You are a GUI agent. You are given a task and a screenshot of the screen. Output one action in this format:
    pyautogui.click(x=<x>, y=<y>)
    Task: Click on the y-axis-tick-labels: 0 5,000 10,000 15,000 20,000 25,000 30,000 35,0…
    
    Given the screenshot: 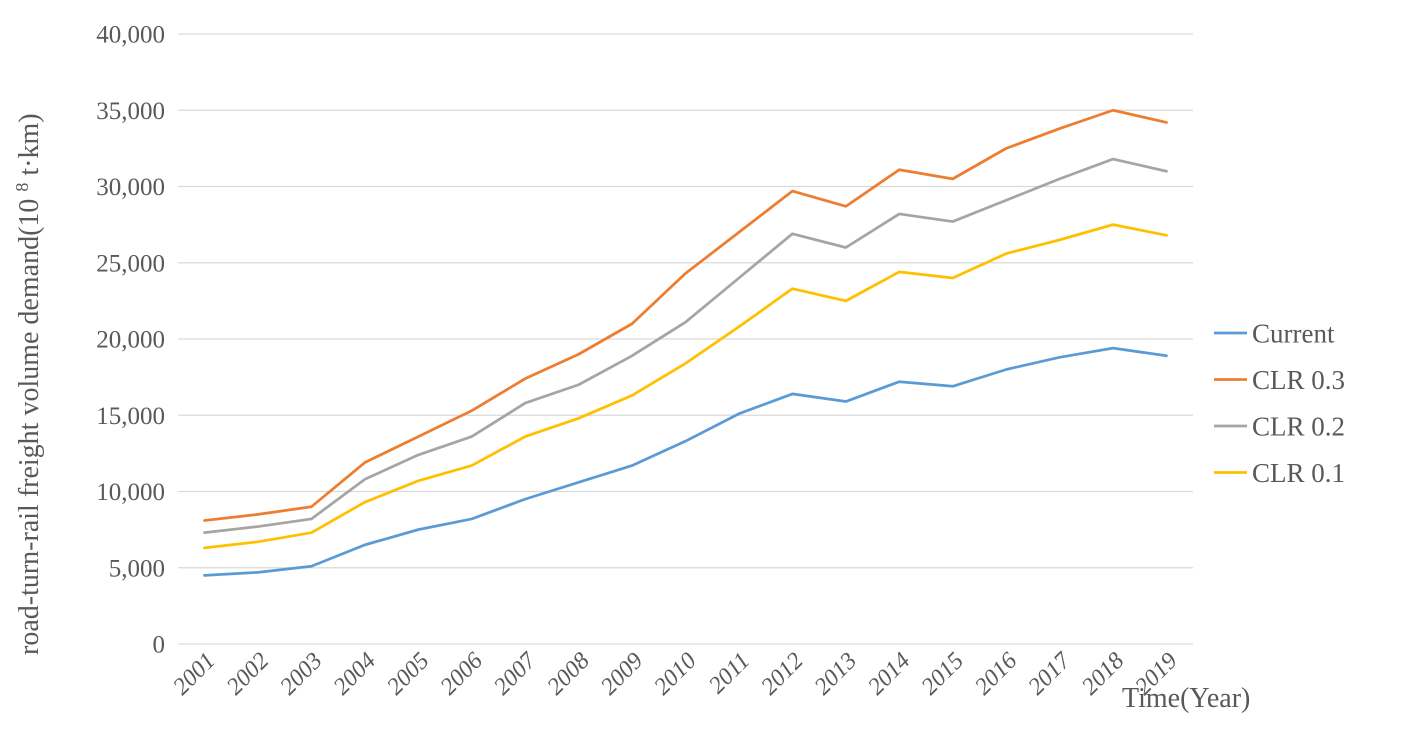 What is the action you would take?
    pyautogui.click(x=130, y=340)
    